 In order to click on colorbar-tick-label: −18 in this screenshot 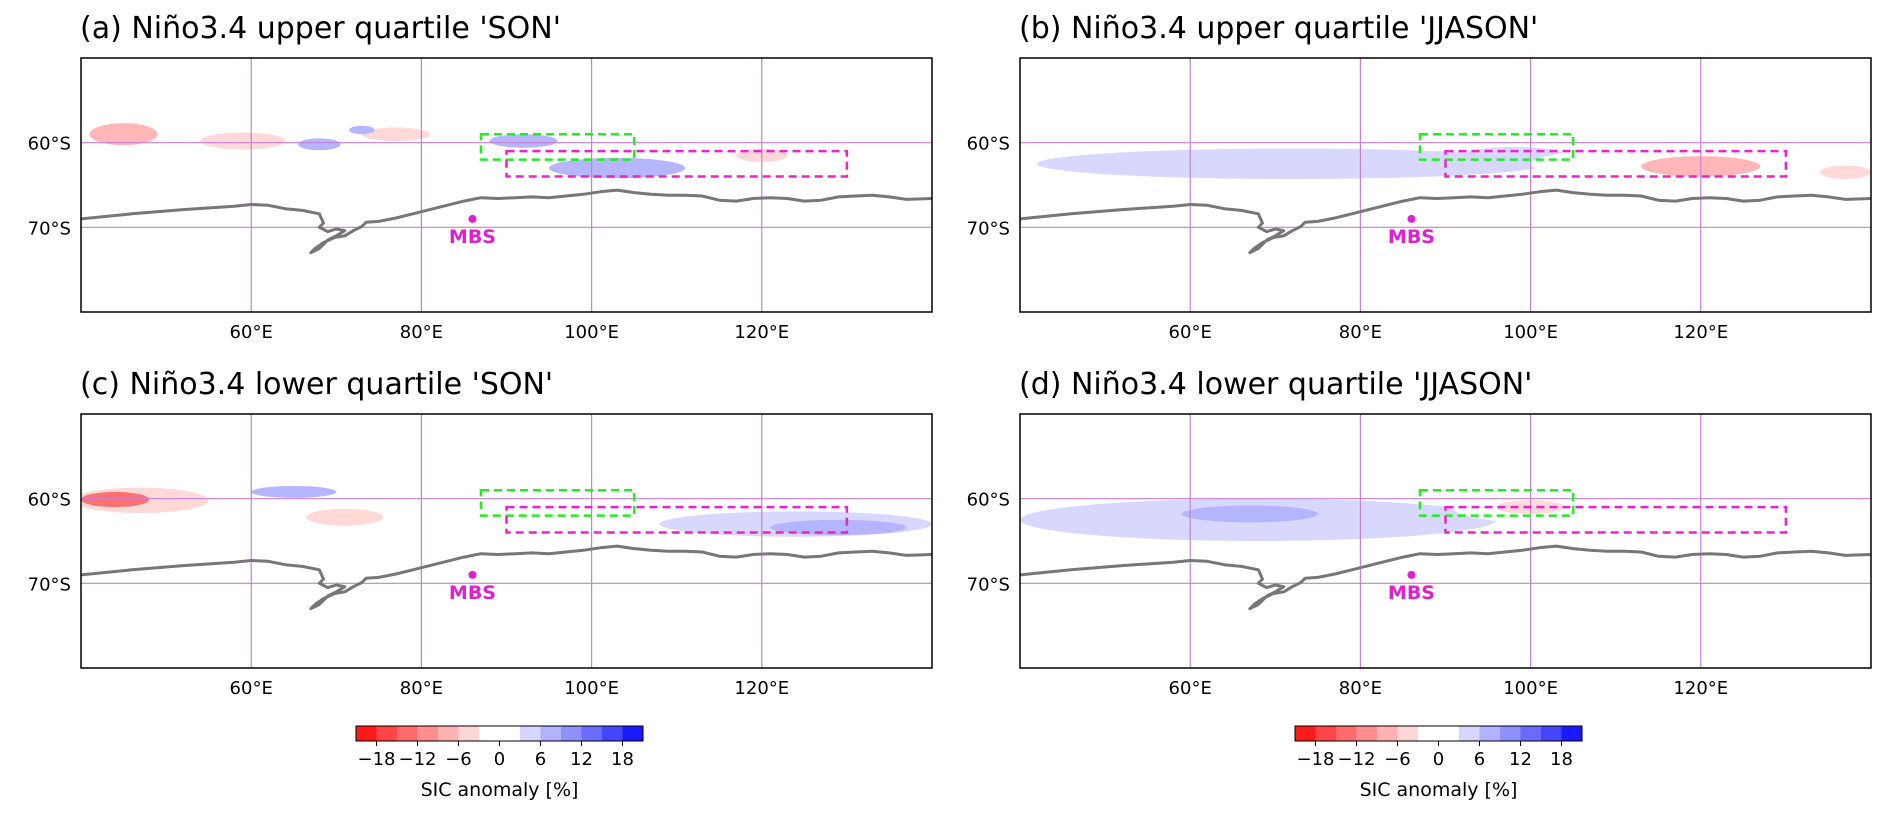, I will do `click(1316, 759)`.